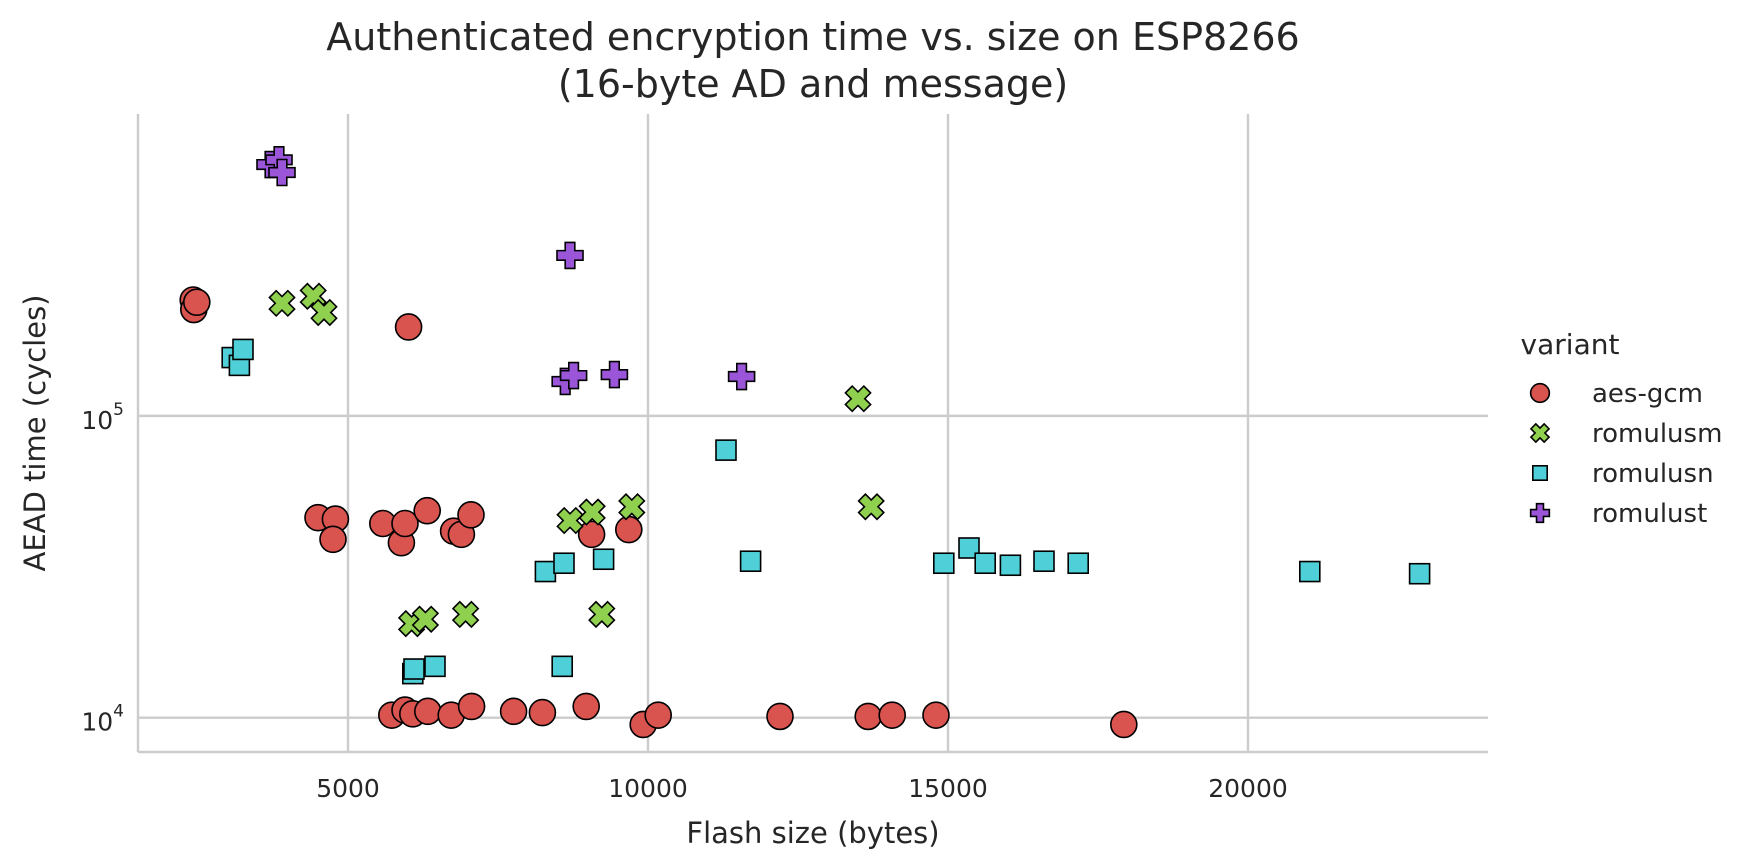 The image size is (1747, 865). Describe the element at coordinates (1540, 433) in the screenshot. I see `legend-marker-romulusm` at that location.